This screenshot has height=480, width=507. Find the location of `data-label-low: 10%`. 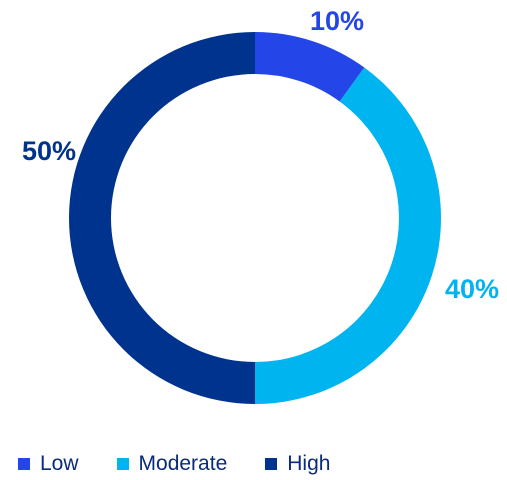

data-label-low: 10% is located at coordinates (337, 21).